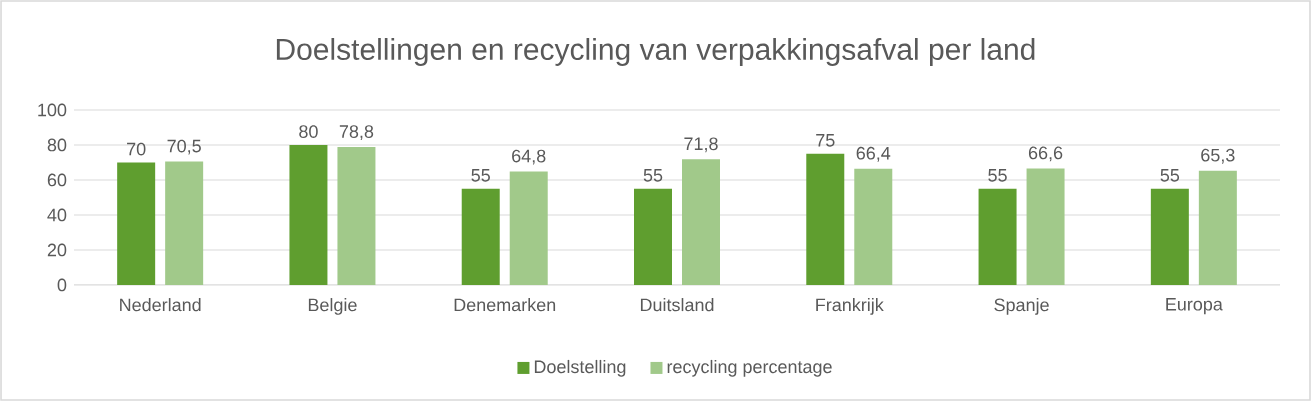 Image resolution: width=1311 pixels, height=401 pixels. What do you see at coordinates (52, 110) in the screenshot?
I see `y-tick-label: 100` at bounding box center [52, 110].